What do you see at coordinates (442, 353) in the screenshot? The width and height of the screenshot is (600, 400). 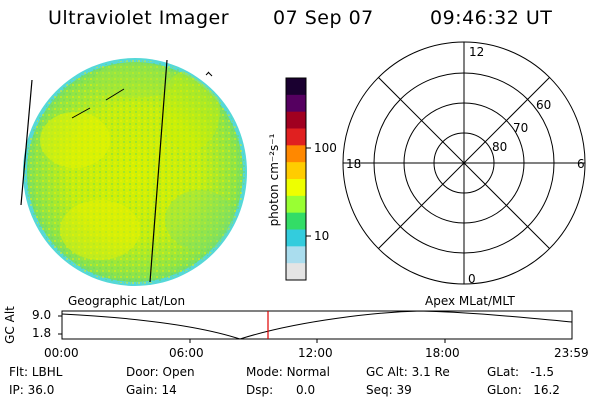 I see `x-tick-1800: 18:00` at bounding box center [442, 353].